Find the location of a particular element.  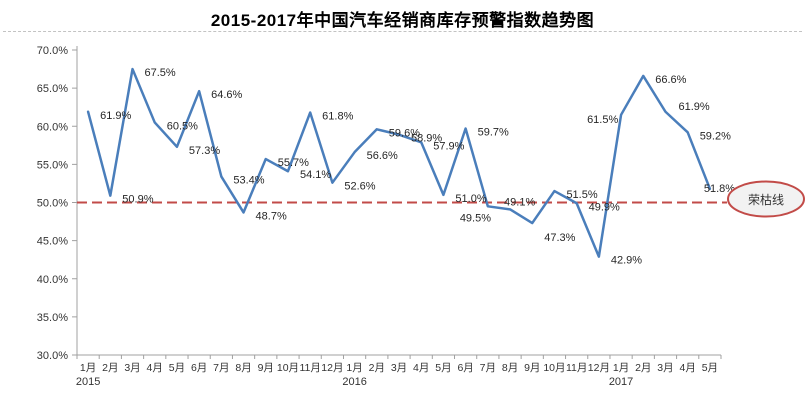

title-separator is located at coordinates (402, 31).